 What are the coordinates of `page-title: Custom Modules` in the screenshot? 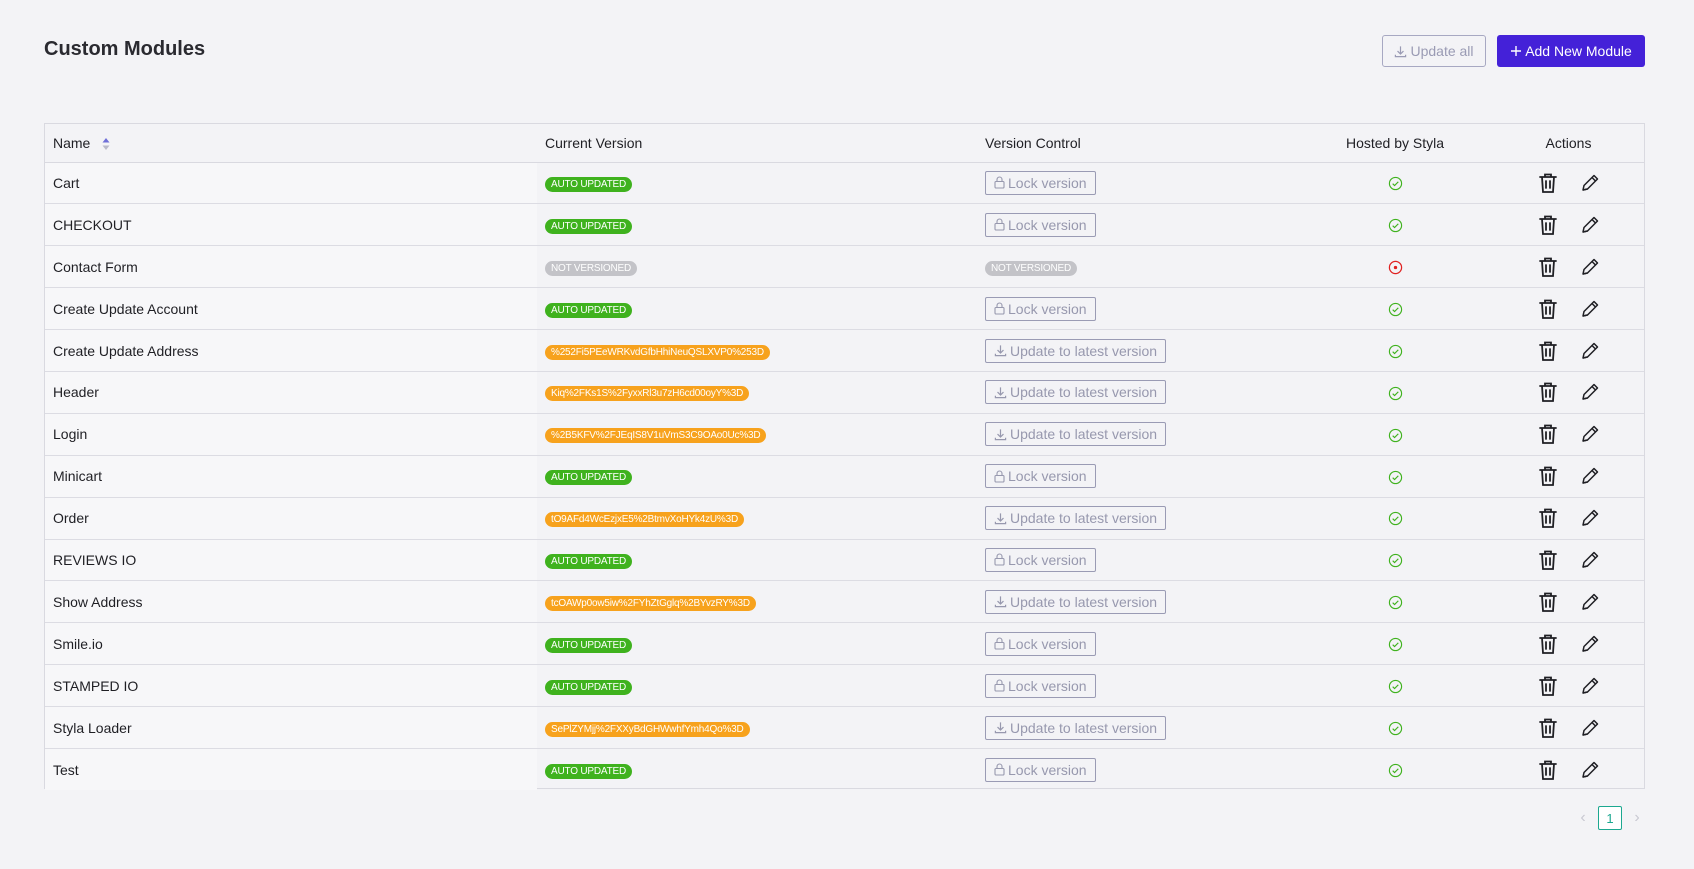 It's located at (125, 49).